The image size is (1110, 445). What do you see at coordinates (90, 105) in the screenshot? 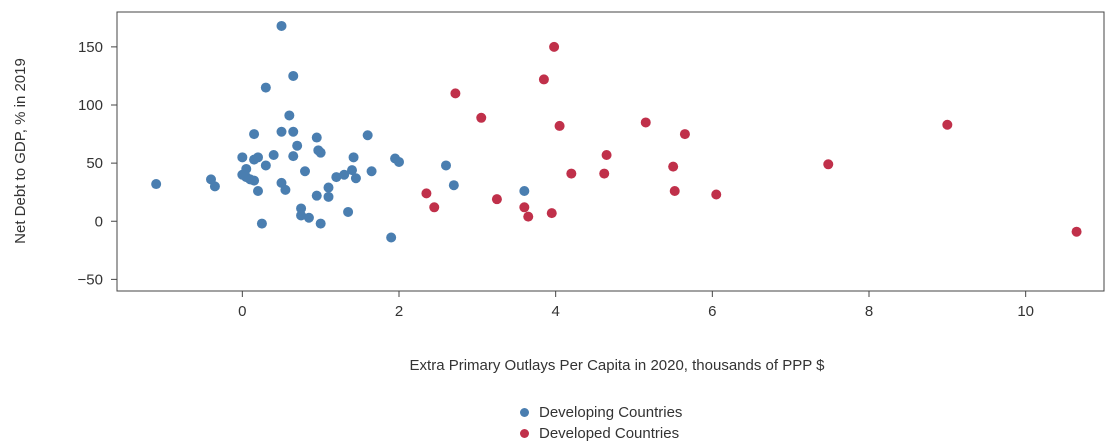
I see `y-tick-label: 100` at bounding box center [90, 105].